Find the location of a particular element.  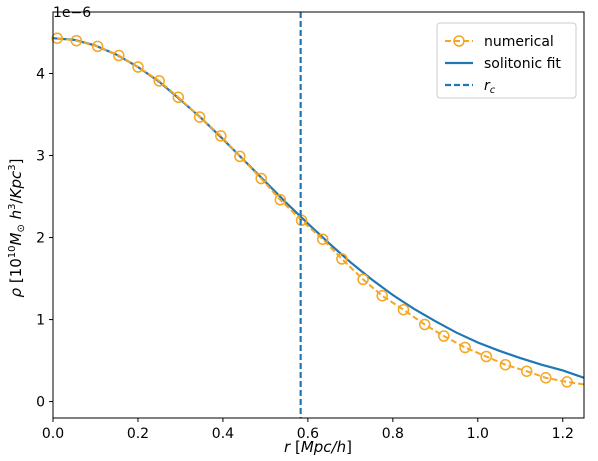

y-tick-label: 2 is located at coordinates (40, 239).